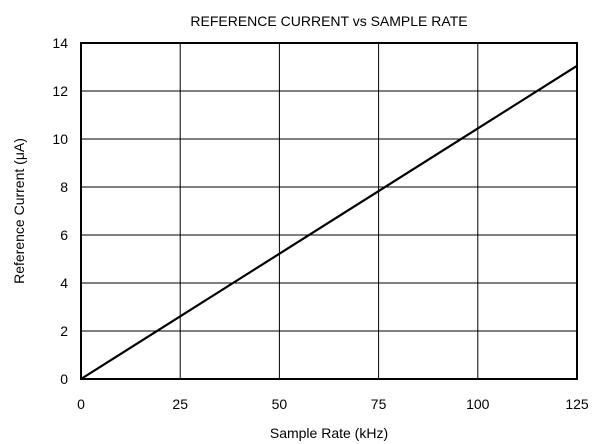  I want to click on x-tick-label: 75, so click(379, 404).